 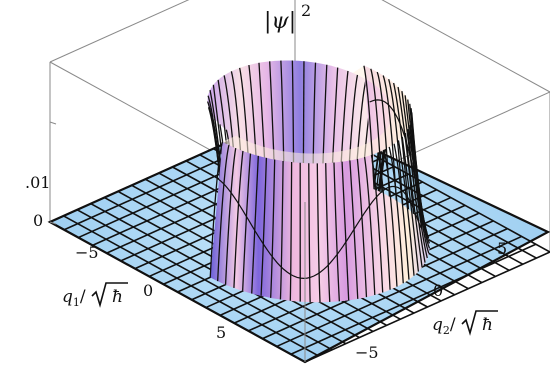 What do you see at coordinates (502, 248) in the screenshot?
I see `q2-tick-label: 5` at bounding box center [502, 248].